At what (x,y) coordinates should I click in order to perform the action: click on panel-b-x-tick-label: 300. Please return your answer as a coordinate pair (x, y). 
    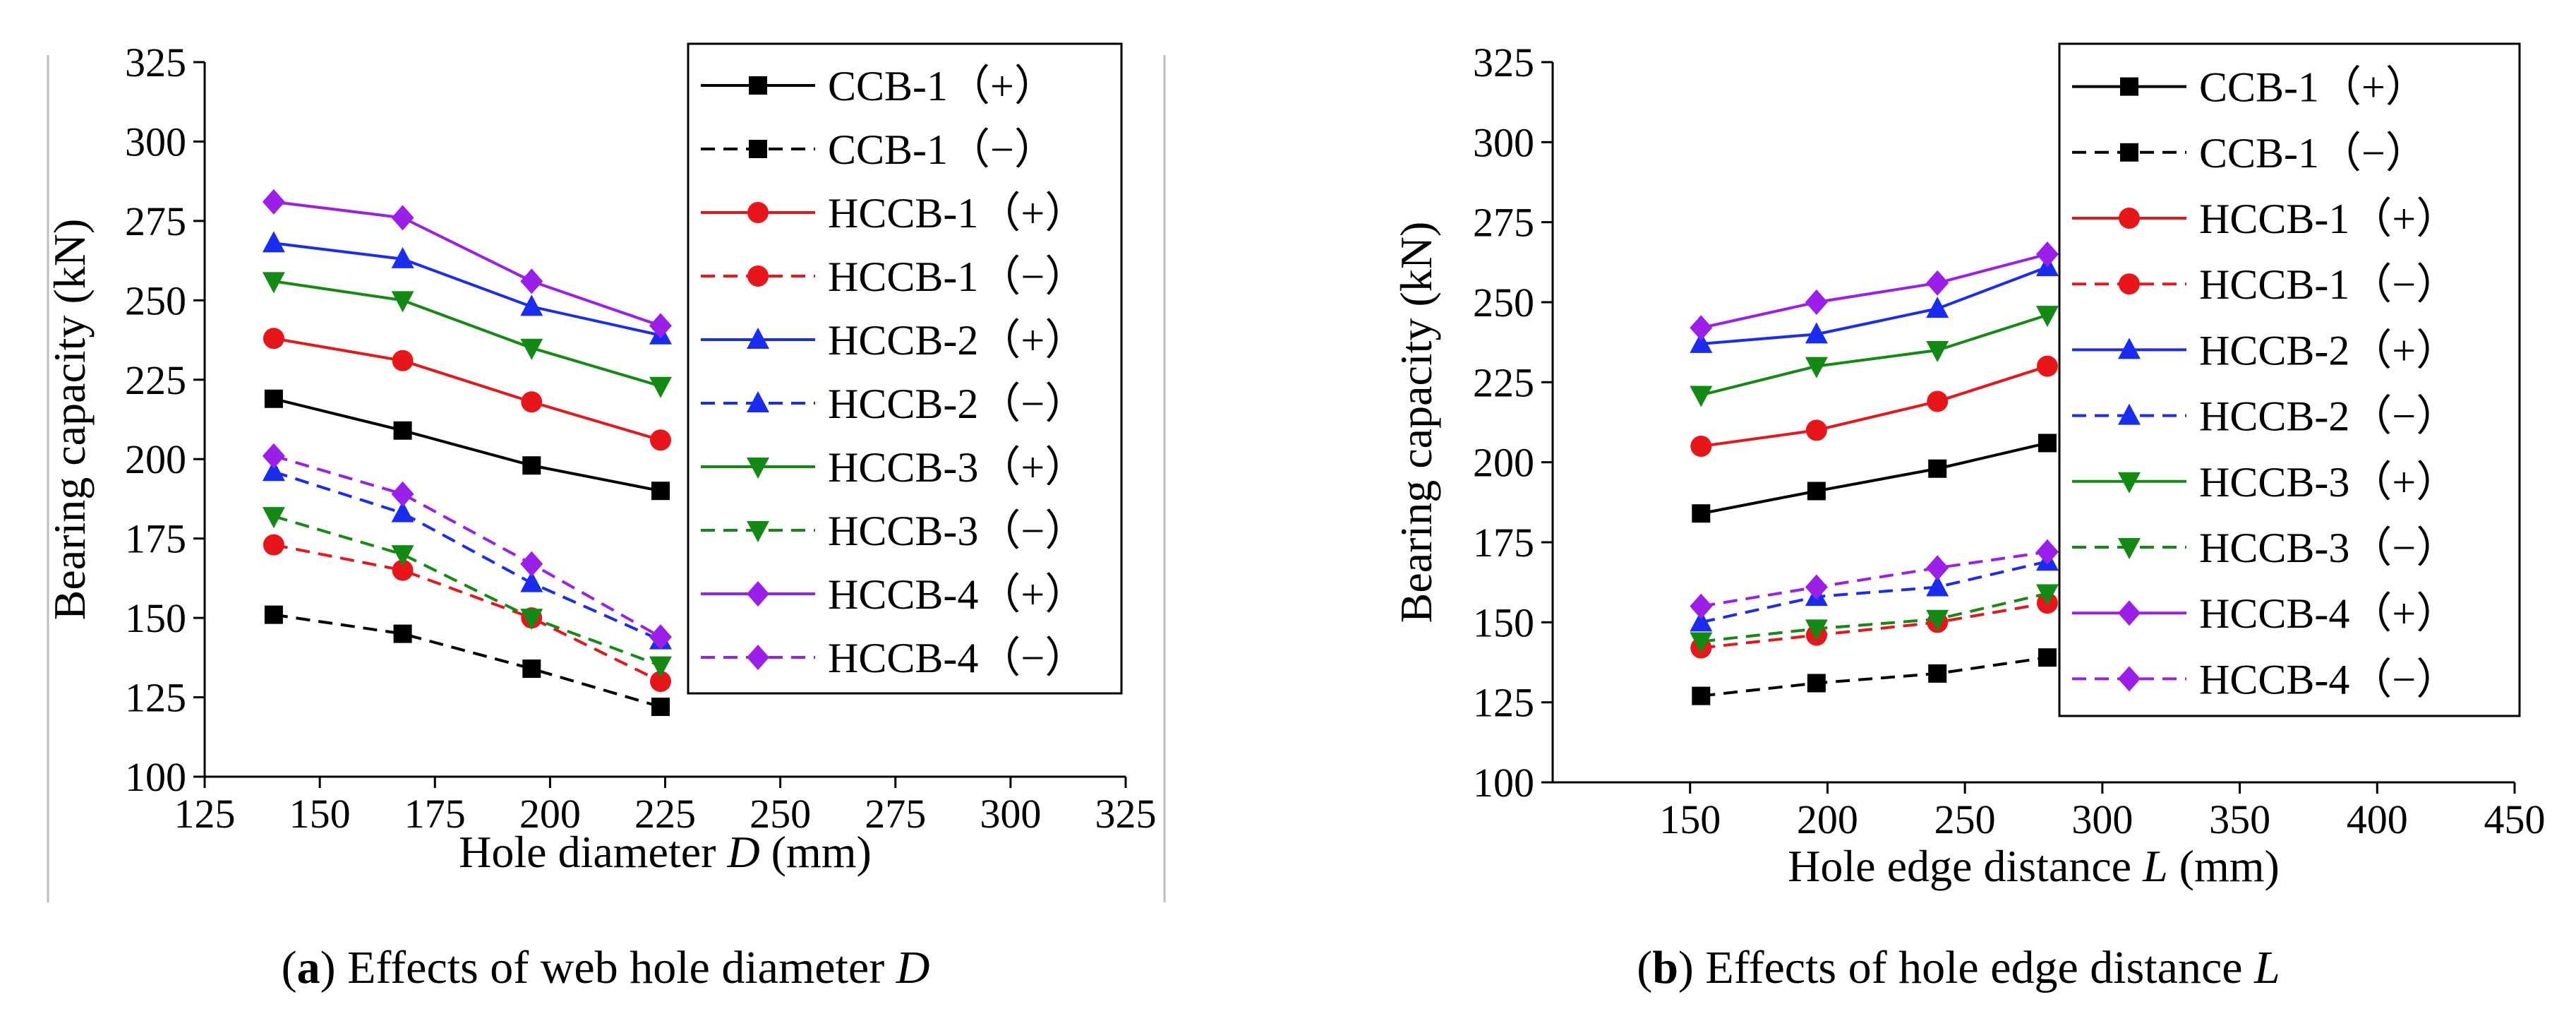
    Looking at the image, I should click on (2102, 819).